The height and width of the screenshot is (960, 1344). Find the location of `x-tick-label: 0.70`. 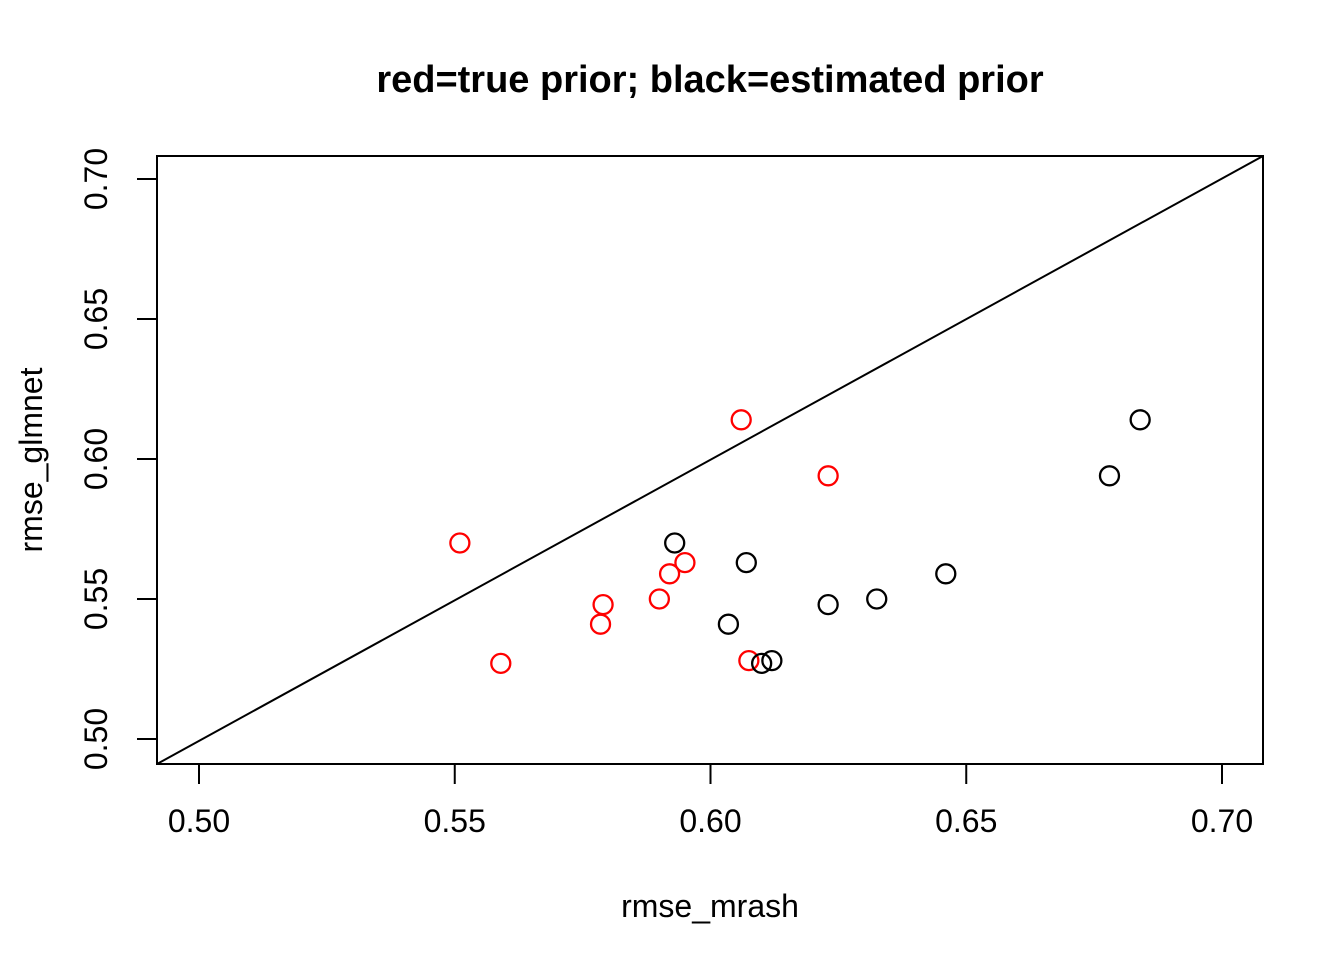

x-tick-label: 0.70 is located at coordinates (1222, 821).